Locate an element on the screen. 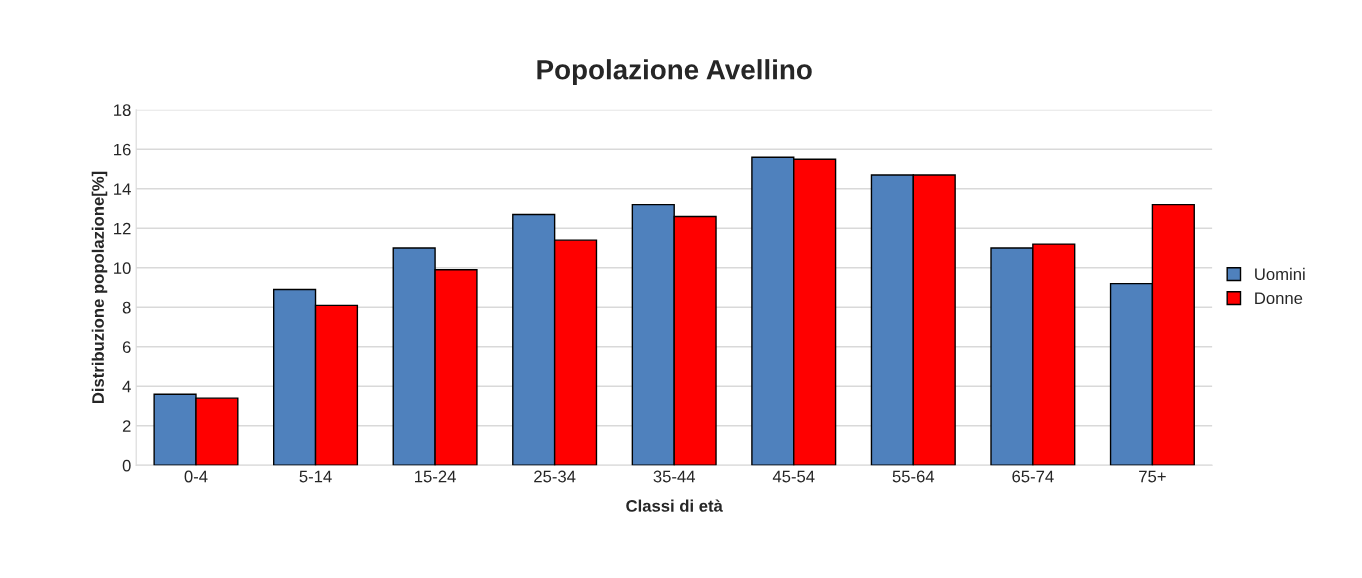 The width and height of the screenshot is (1362, 578). x-tick-label: 65-74 is located at coordinates (1033, 476).